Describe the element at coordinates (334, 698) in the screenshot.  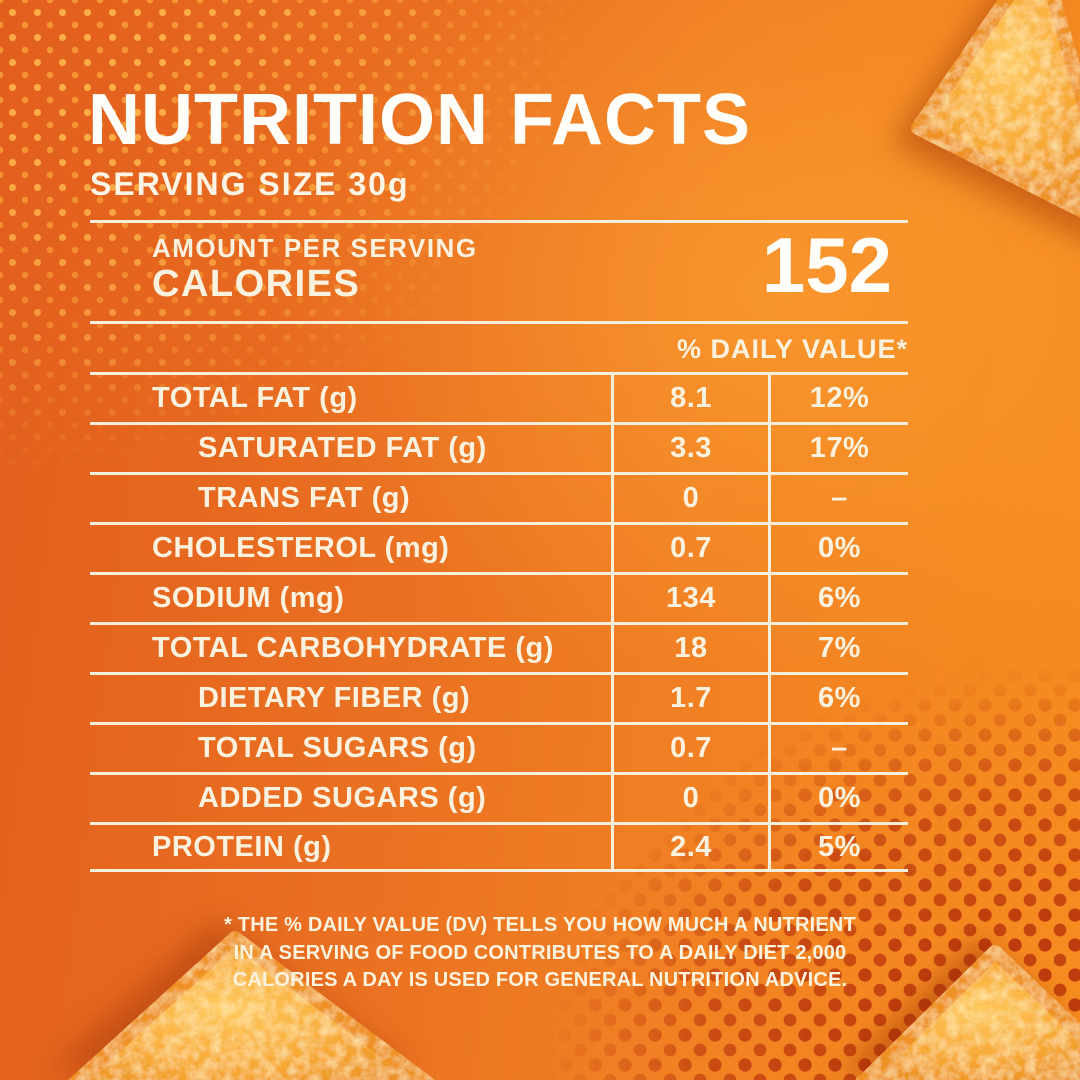
I see `nutrient-label: DIETARY FIBER (g)` at that location.